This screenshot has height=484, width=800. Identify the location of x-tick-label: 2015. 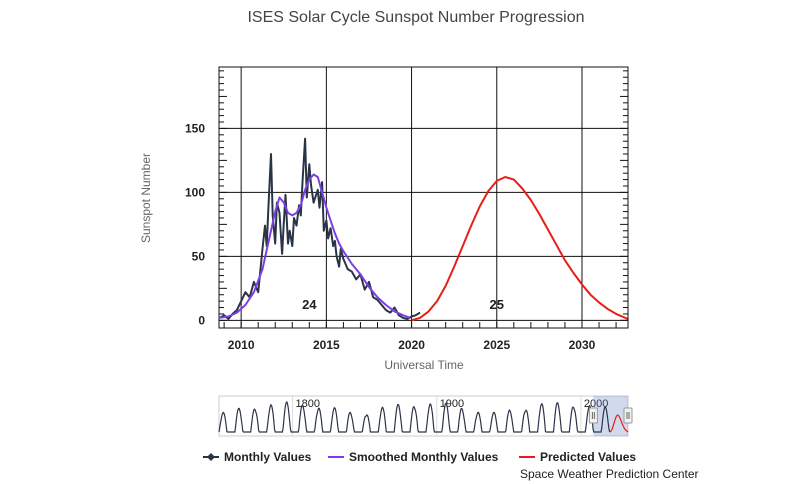
(326, 345).